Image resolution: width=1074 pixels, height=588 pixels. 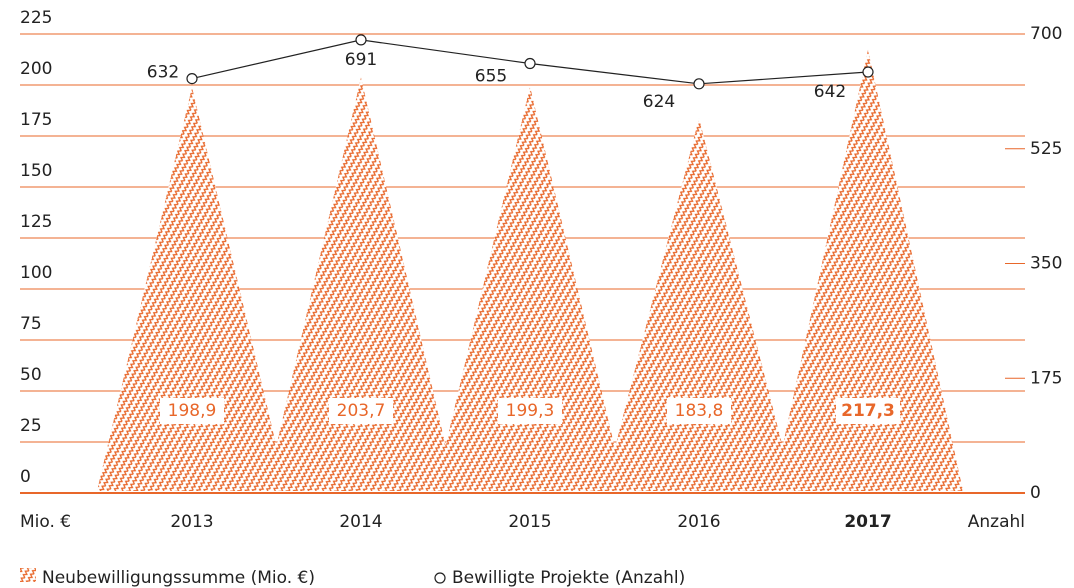 I want to click on x-tick-label: 2017, so click(x=867, y=522).